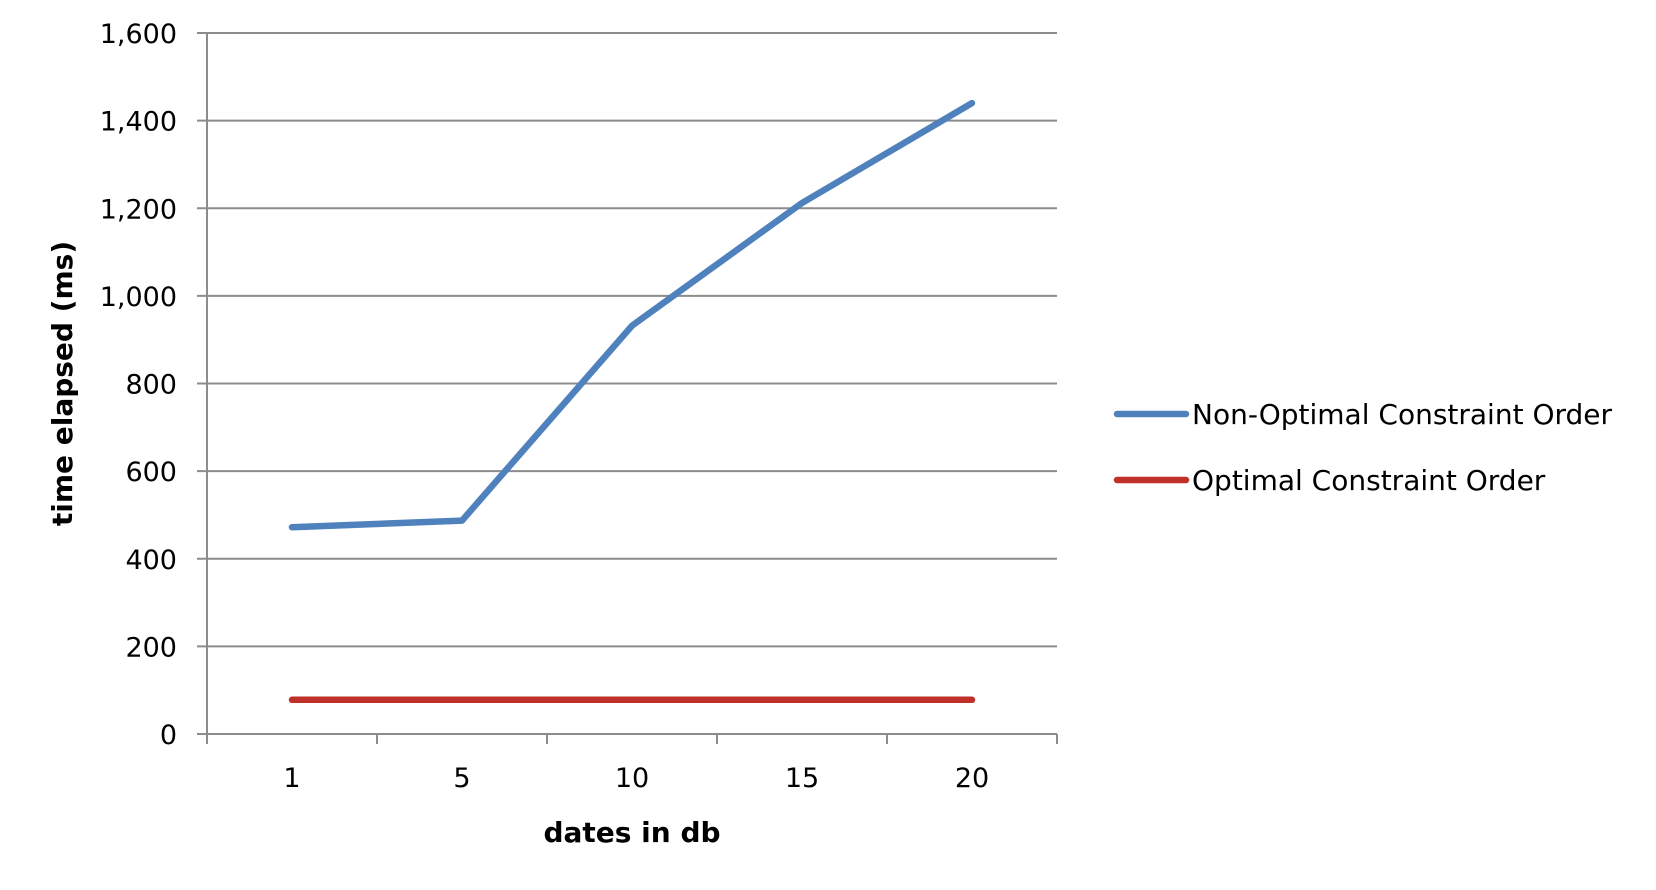 The width and height of the screenshot is (1656, 890). What do you see at coordinates (151, 647) in the screenshot?
I see `y-tick-label: 200` at bounding box center [151, 647].